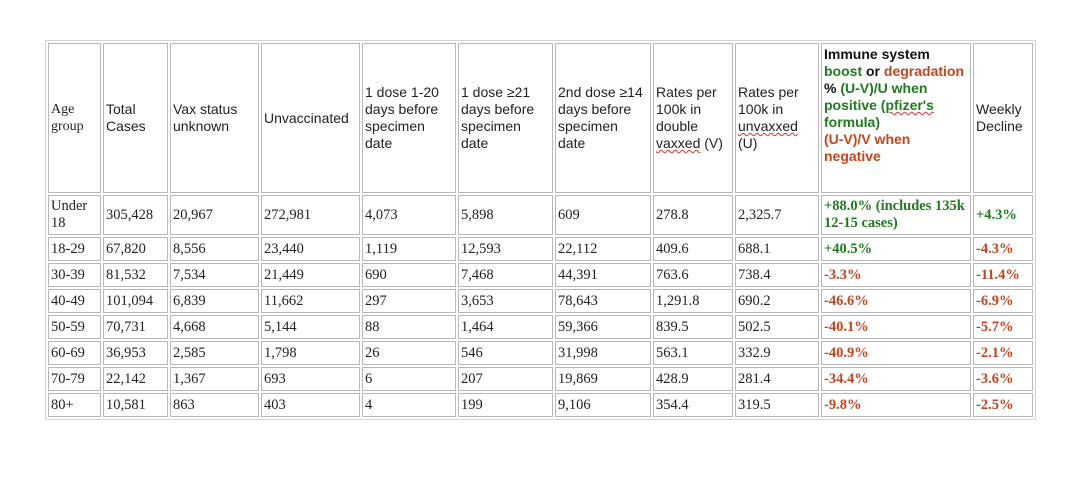  I want to click on cell-immune: +40.5%, so click(896, 249).